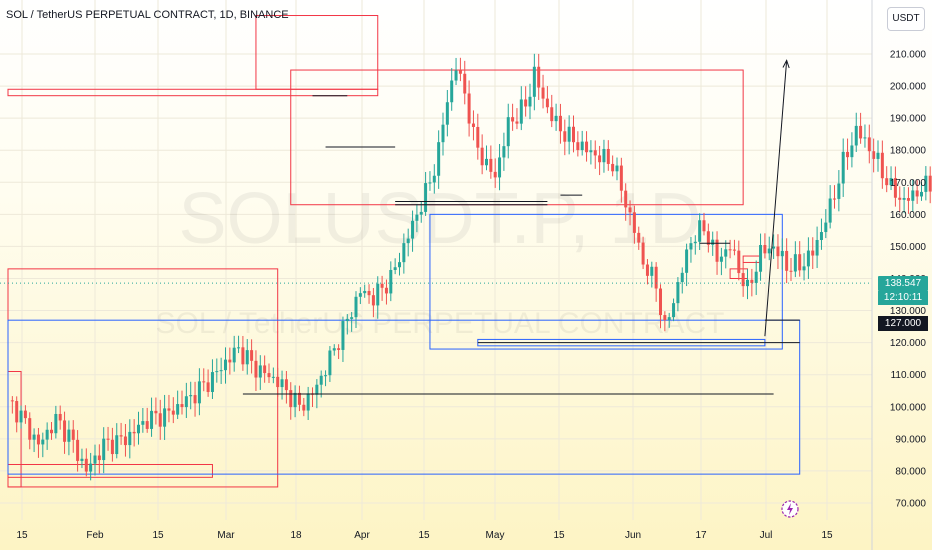 This screenshot has width=932, height=550. What do you see at coordinates (908, 311) in the screenshot?
I see `y-tick-label: 130.000` at bounding box center [908, 311].